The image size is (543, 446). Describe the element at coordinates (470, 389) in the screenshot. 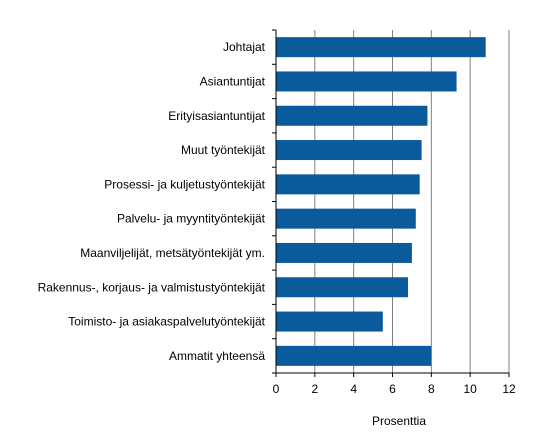

I see `x-tick-label: 10` at that location.